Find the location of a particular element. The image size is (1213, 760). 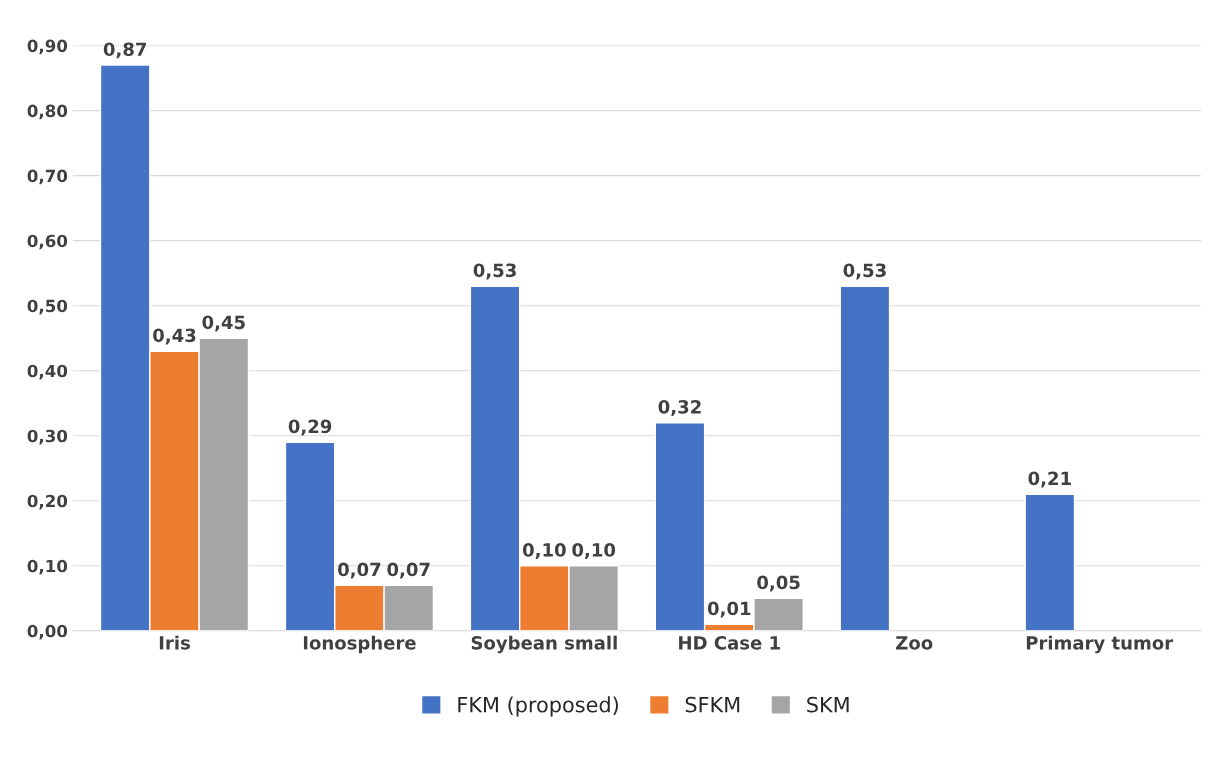

y-tick-label: 0,50 is located at coordinates (47, 307).